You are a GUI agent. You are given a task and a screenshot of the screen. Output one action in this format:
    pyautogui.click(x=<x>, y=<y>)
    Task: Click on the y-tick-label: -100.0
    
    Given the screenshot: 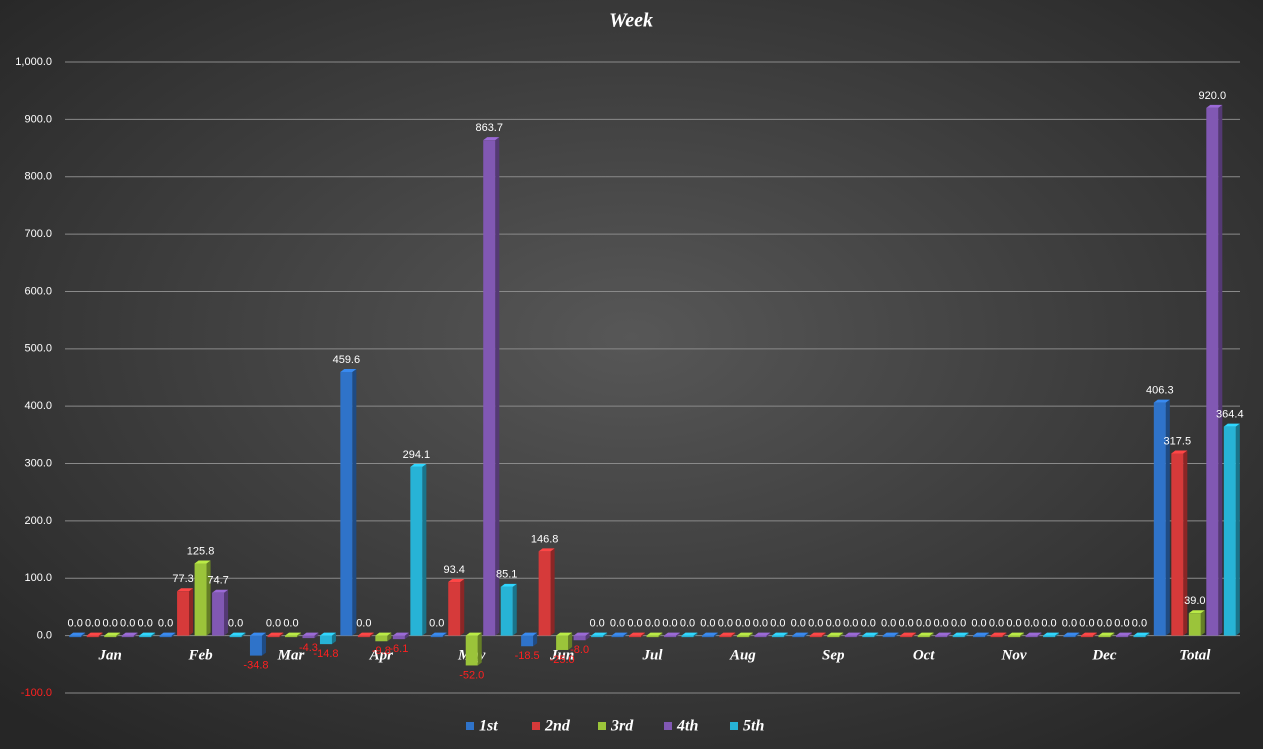 What is the action you would take?
    pyautogui.click(x=36, y=693)
    